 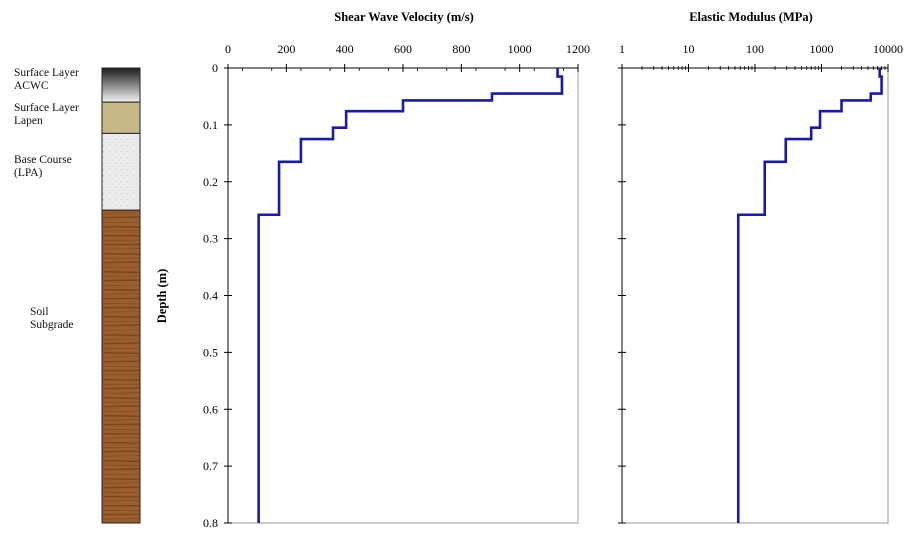 I want to click on depth-tick-label: 0.3, so click(x=210, y=239).